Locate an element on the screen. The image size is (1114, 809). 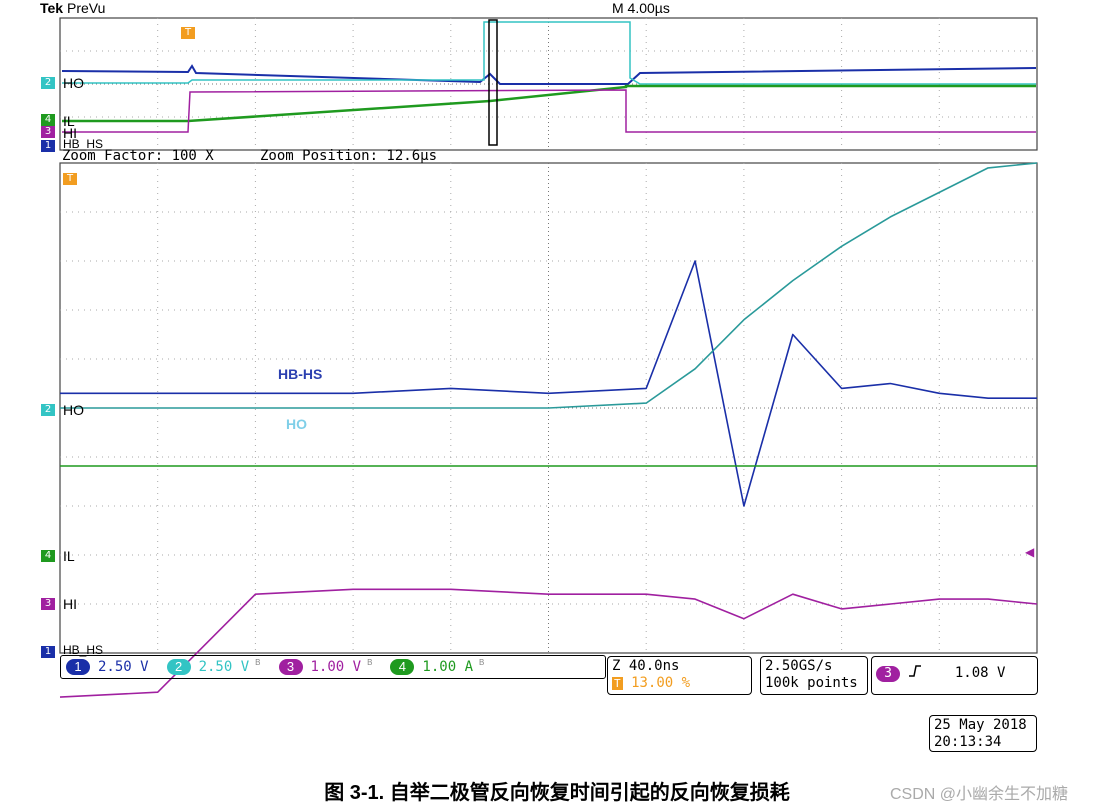
overview-ch2-marker: 2 is located at coordinates (48, 83).